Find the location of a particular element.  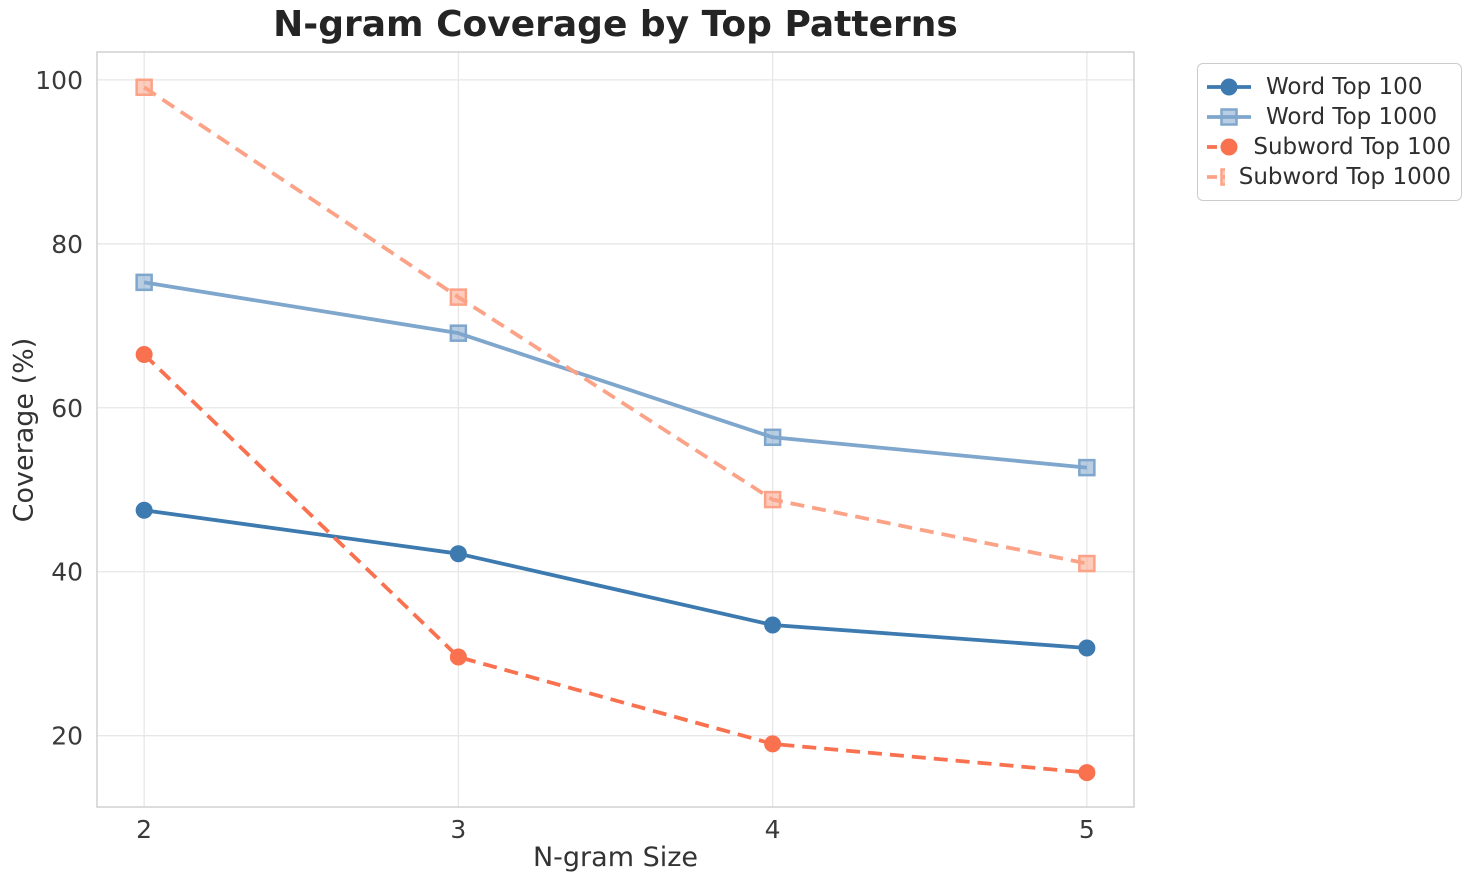

x-tick-label-4: 4 is located at coordinates (773, 829).